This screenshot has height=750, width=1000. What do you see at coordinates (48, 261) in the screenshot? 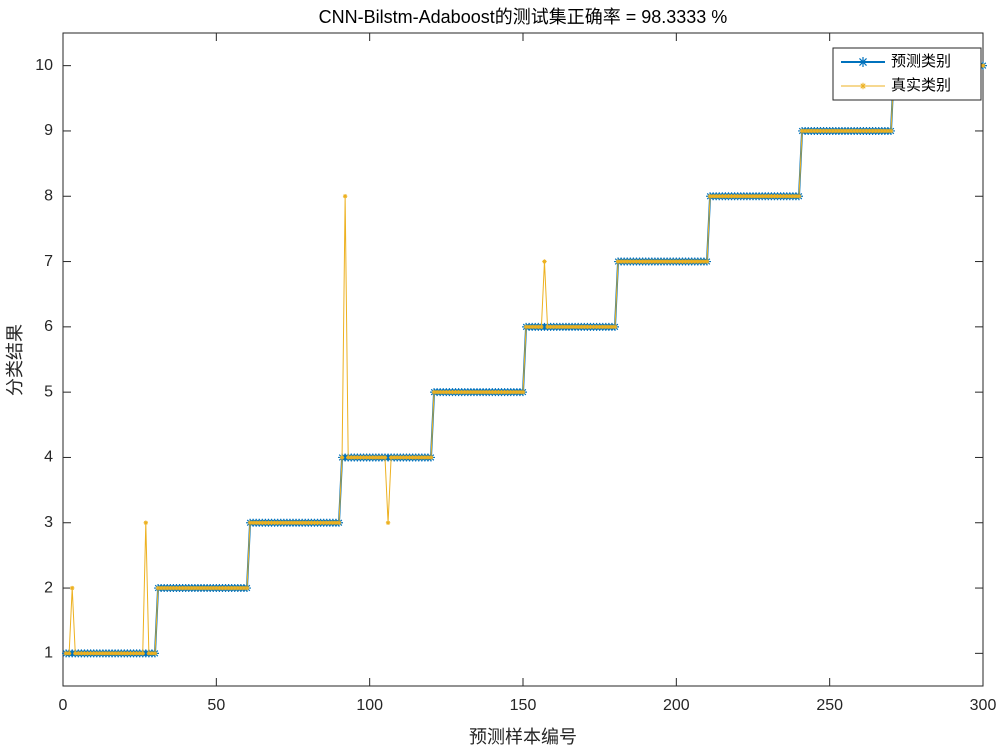
I see `y-tick-label: 7` at bounding box center [48, 261].